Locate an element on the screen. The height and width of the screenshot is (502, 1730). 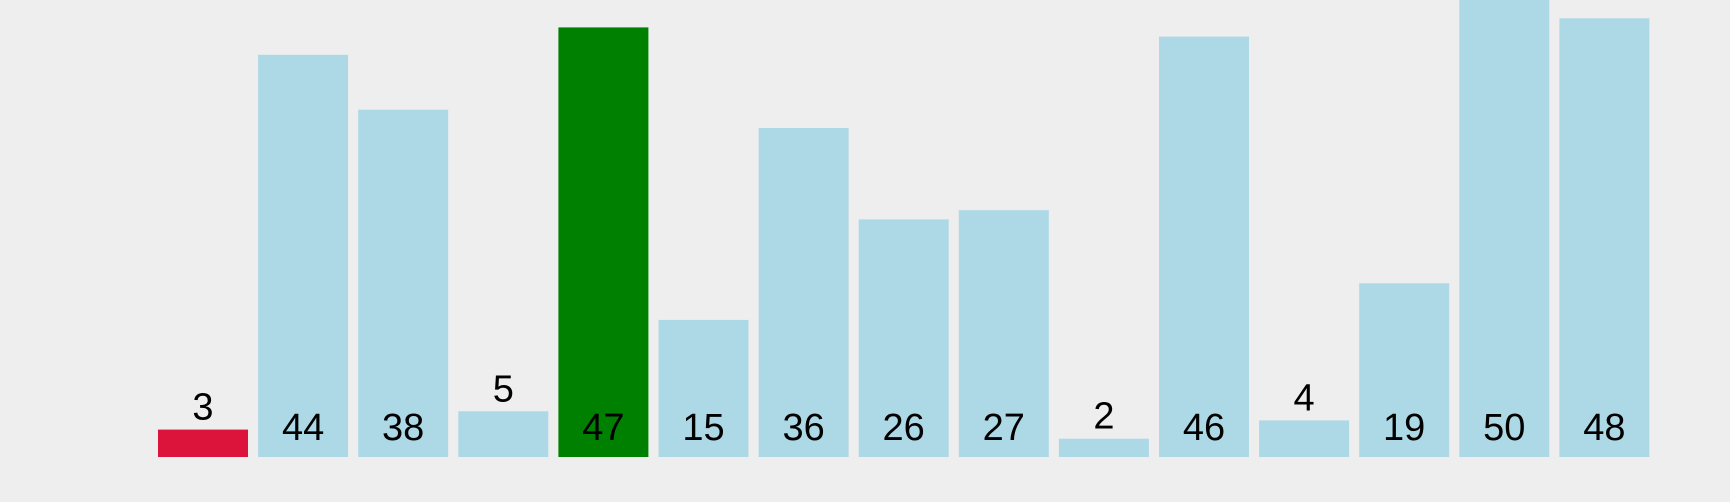
bar-label-14: 48 is located at coordinates (1604, 428).